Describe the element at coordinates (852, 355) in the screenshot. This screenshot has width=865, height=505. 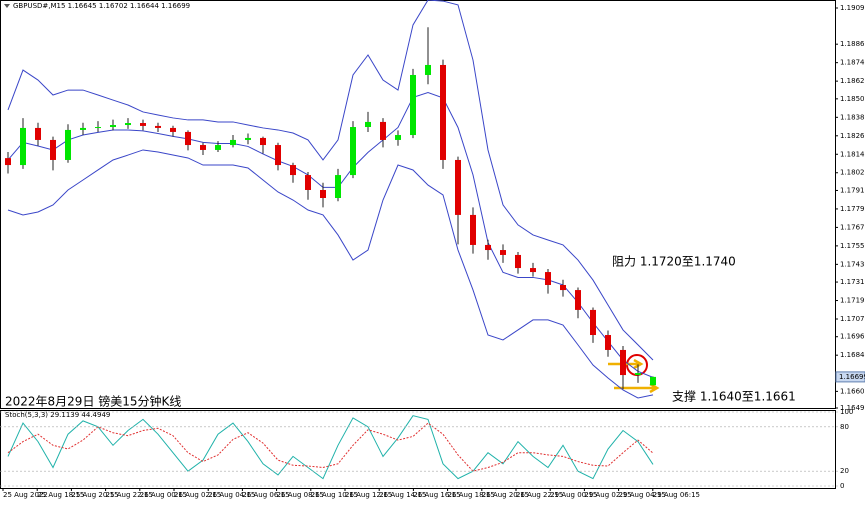
I see `y-tick-label: 1.16840` at that location.